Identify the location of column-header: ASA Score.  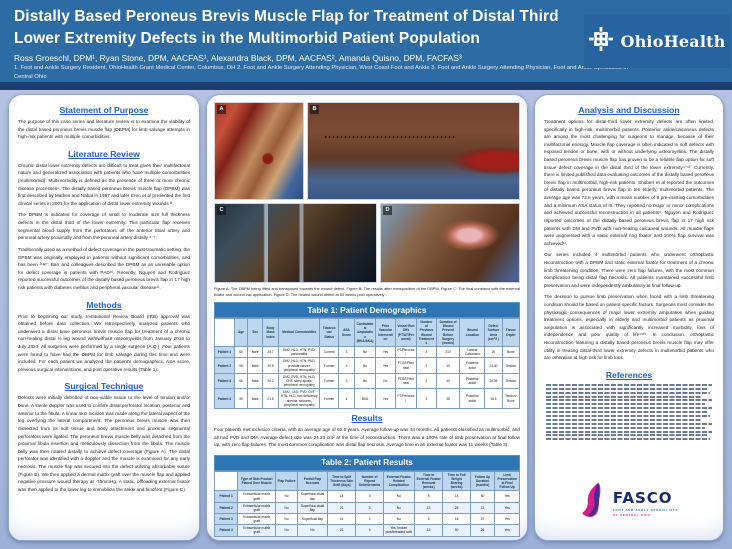
(346, 333).